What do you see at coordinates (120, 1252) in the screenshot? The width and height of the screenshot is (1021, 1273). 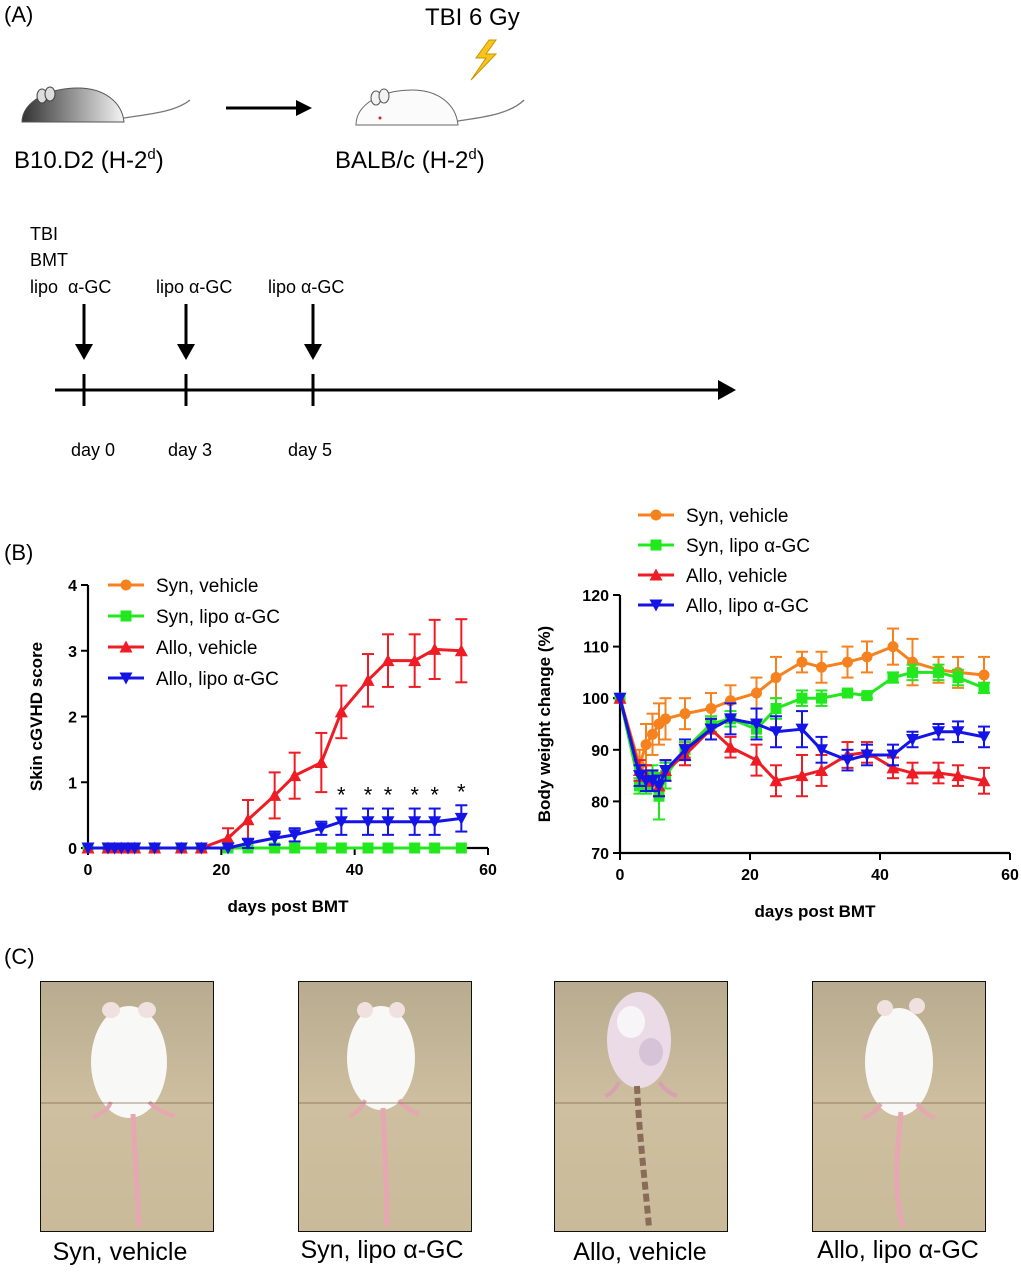 I see `caption-syn-vehicle: Syn, vehicle` at bounding box center [120, 1252].